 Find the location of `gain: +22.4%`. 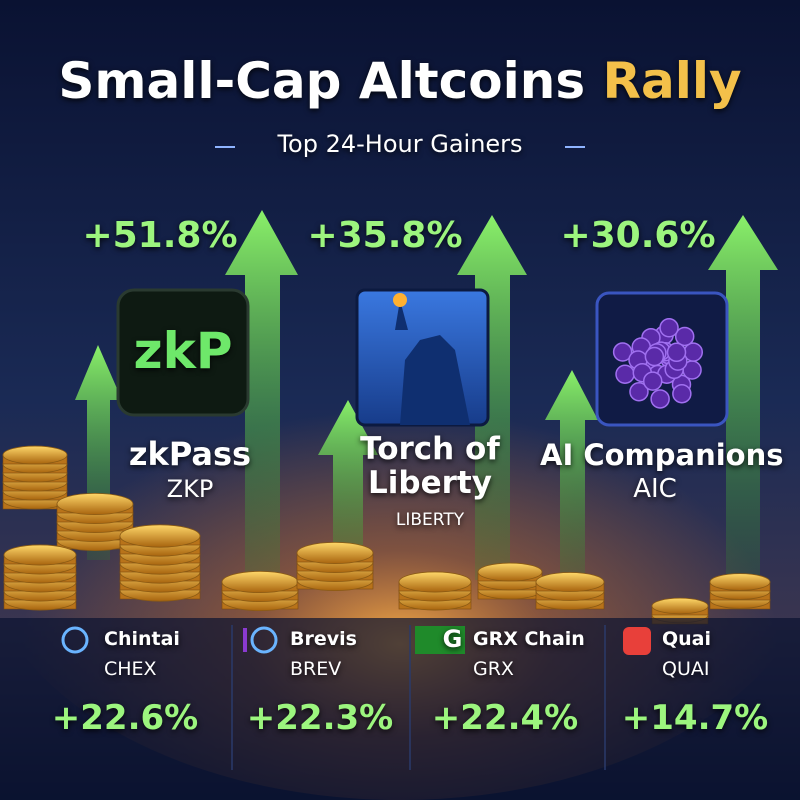

gain: +22.4% is located at coordinates (505, 718).